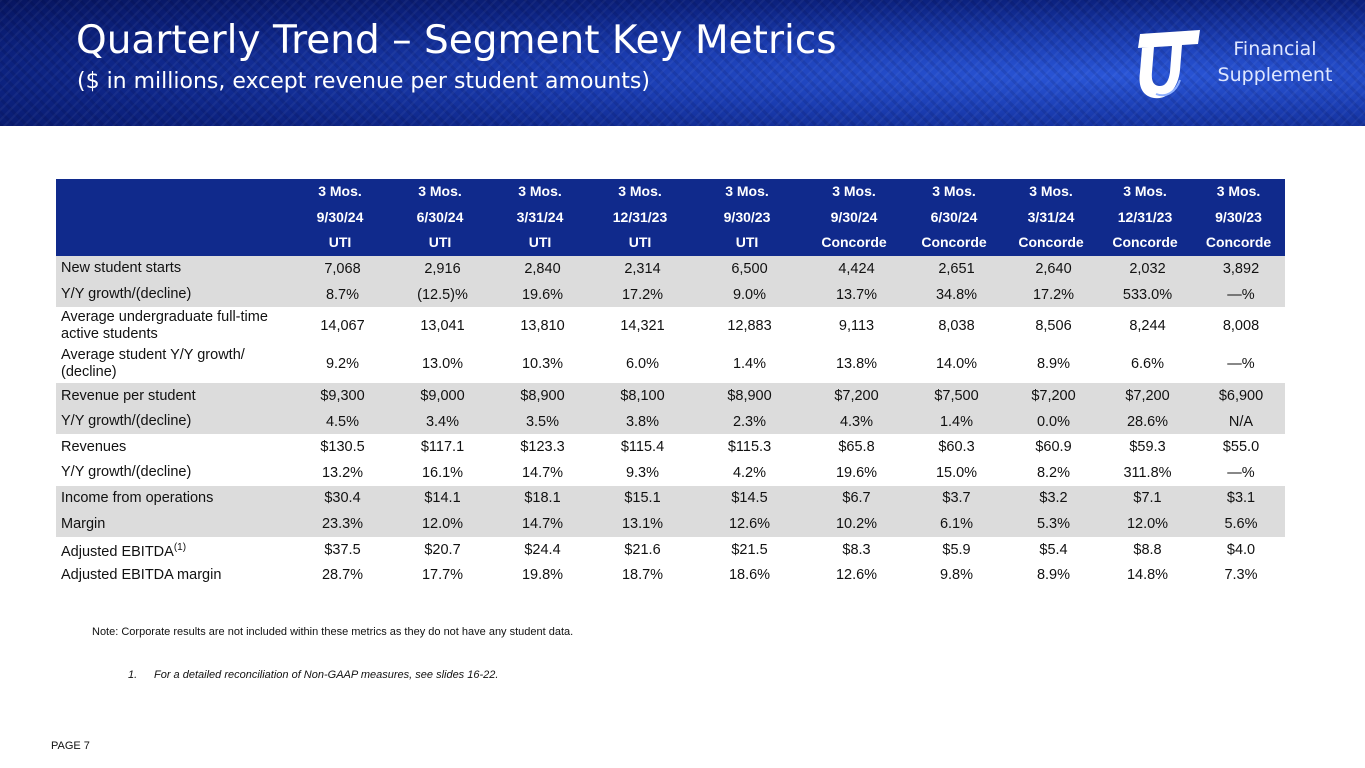  Describe the element at coordinates (854, 243) in the screenshot. I see `column-header-cell: Concorde` at that location.